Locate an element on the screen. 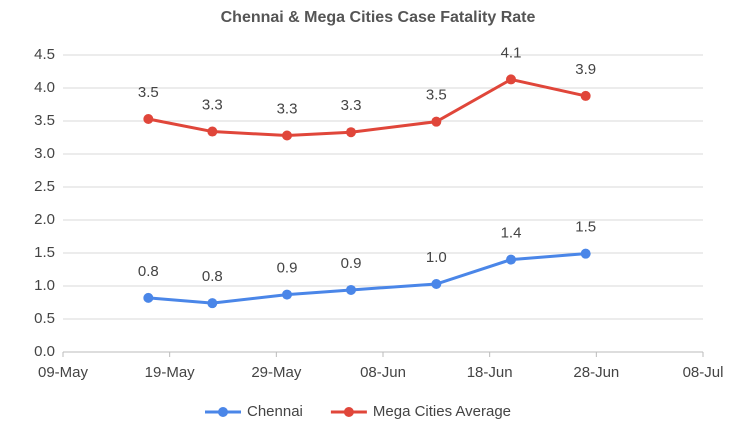 Image resolution: width=731 pixels, height=425 pixels. data-label: 1.0 is located at coordinates (436, 257).